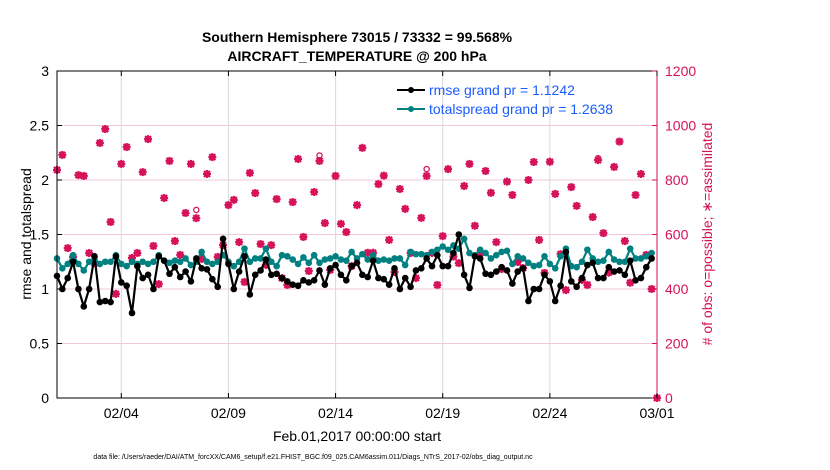 Image resolution: width=830 pixels, height=470 pixels. I want to click on obs-possible-marker, so click(196, 210).